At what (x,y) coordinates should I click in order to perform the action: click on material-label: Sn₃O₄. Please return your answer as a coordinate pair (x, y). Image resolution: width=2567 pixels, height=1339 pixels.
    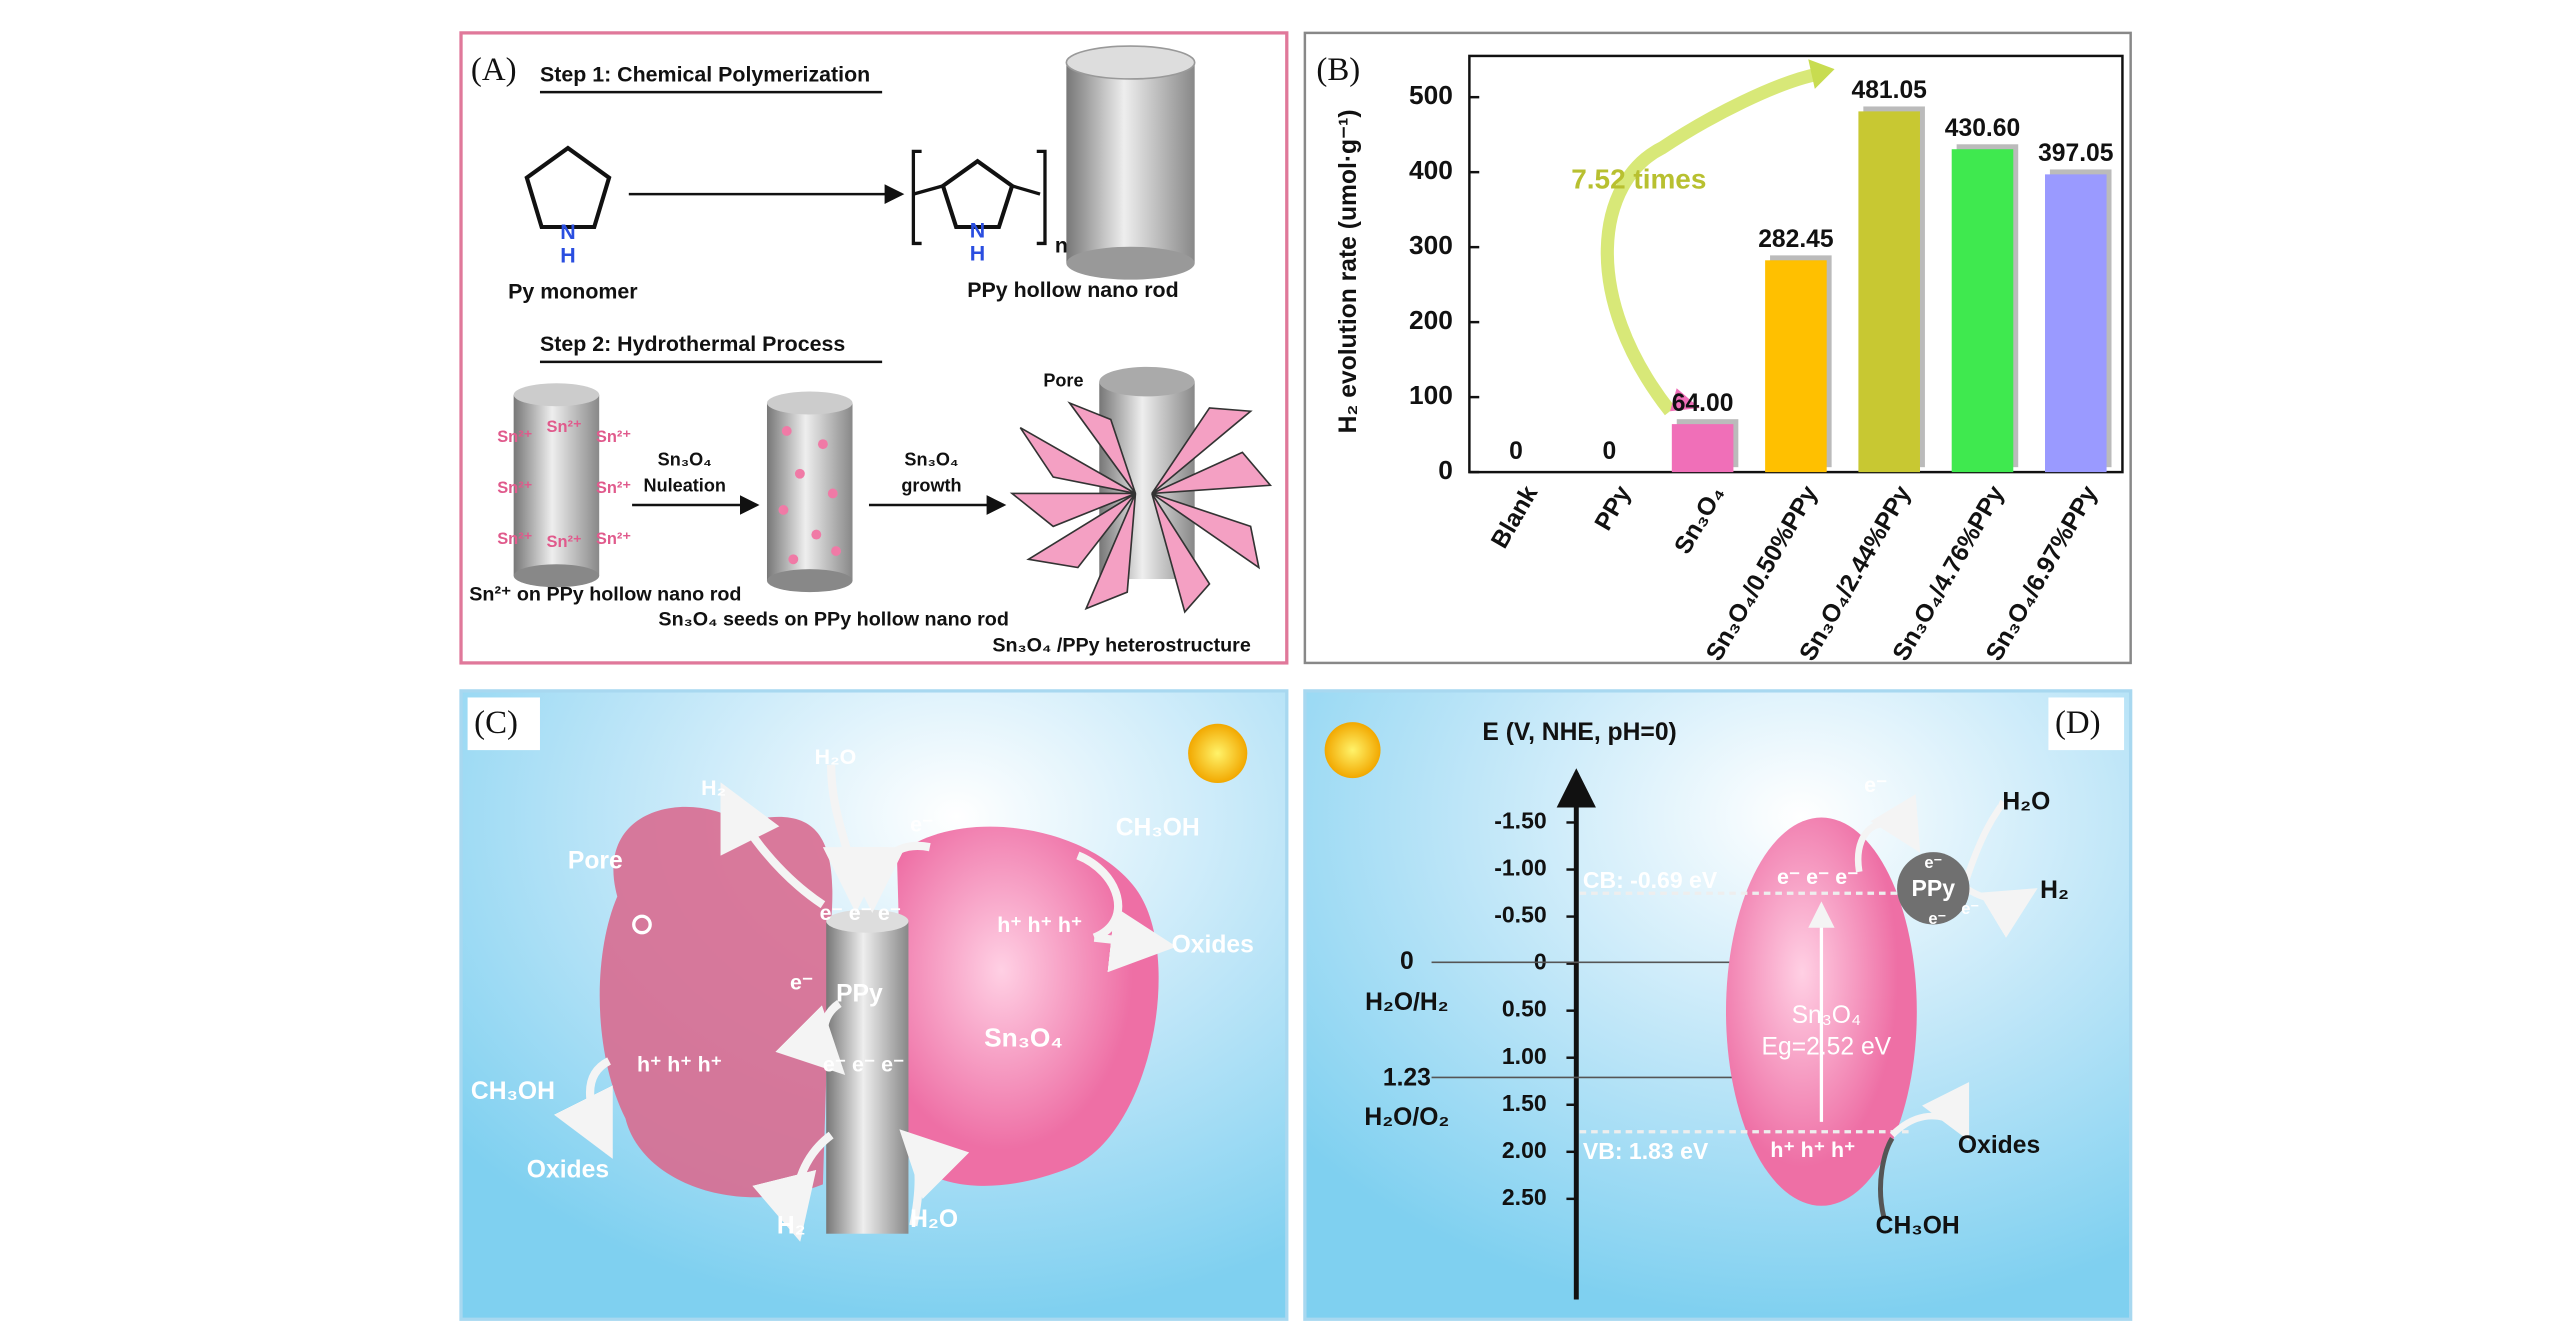
    Looking at the image, I should click on (1826, 1015).